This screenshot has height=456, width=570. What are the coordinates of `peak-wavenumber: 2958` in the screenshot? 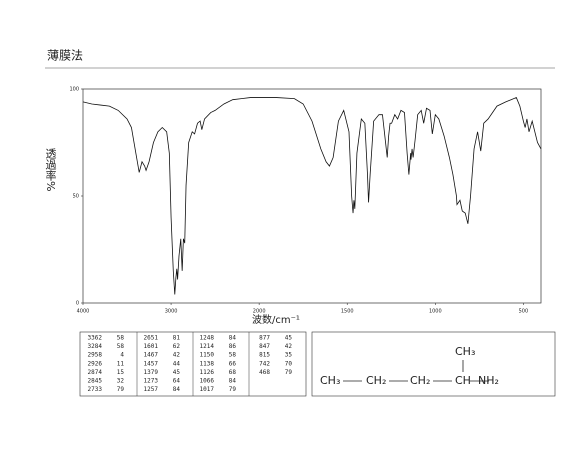 It's located at (95, 355).